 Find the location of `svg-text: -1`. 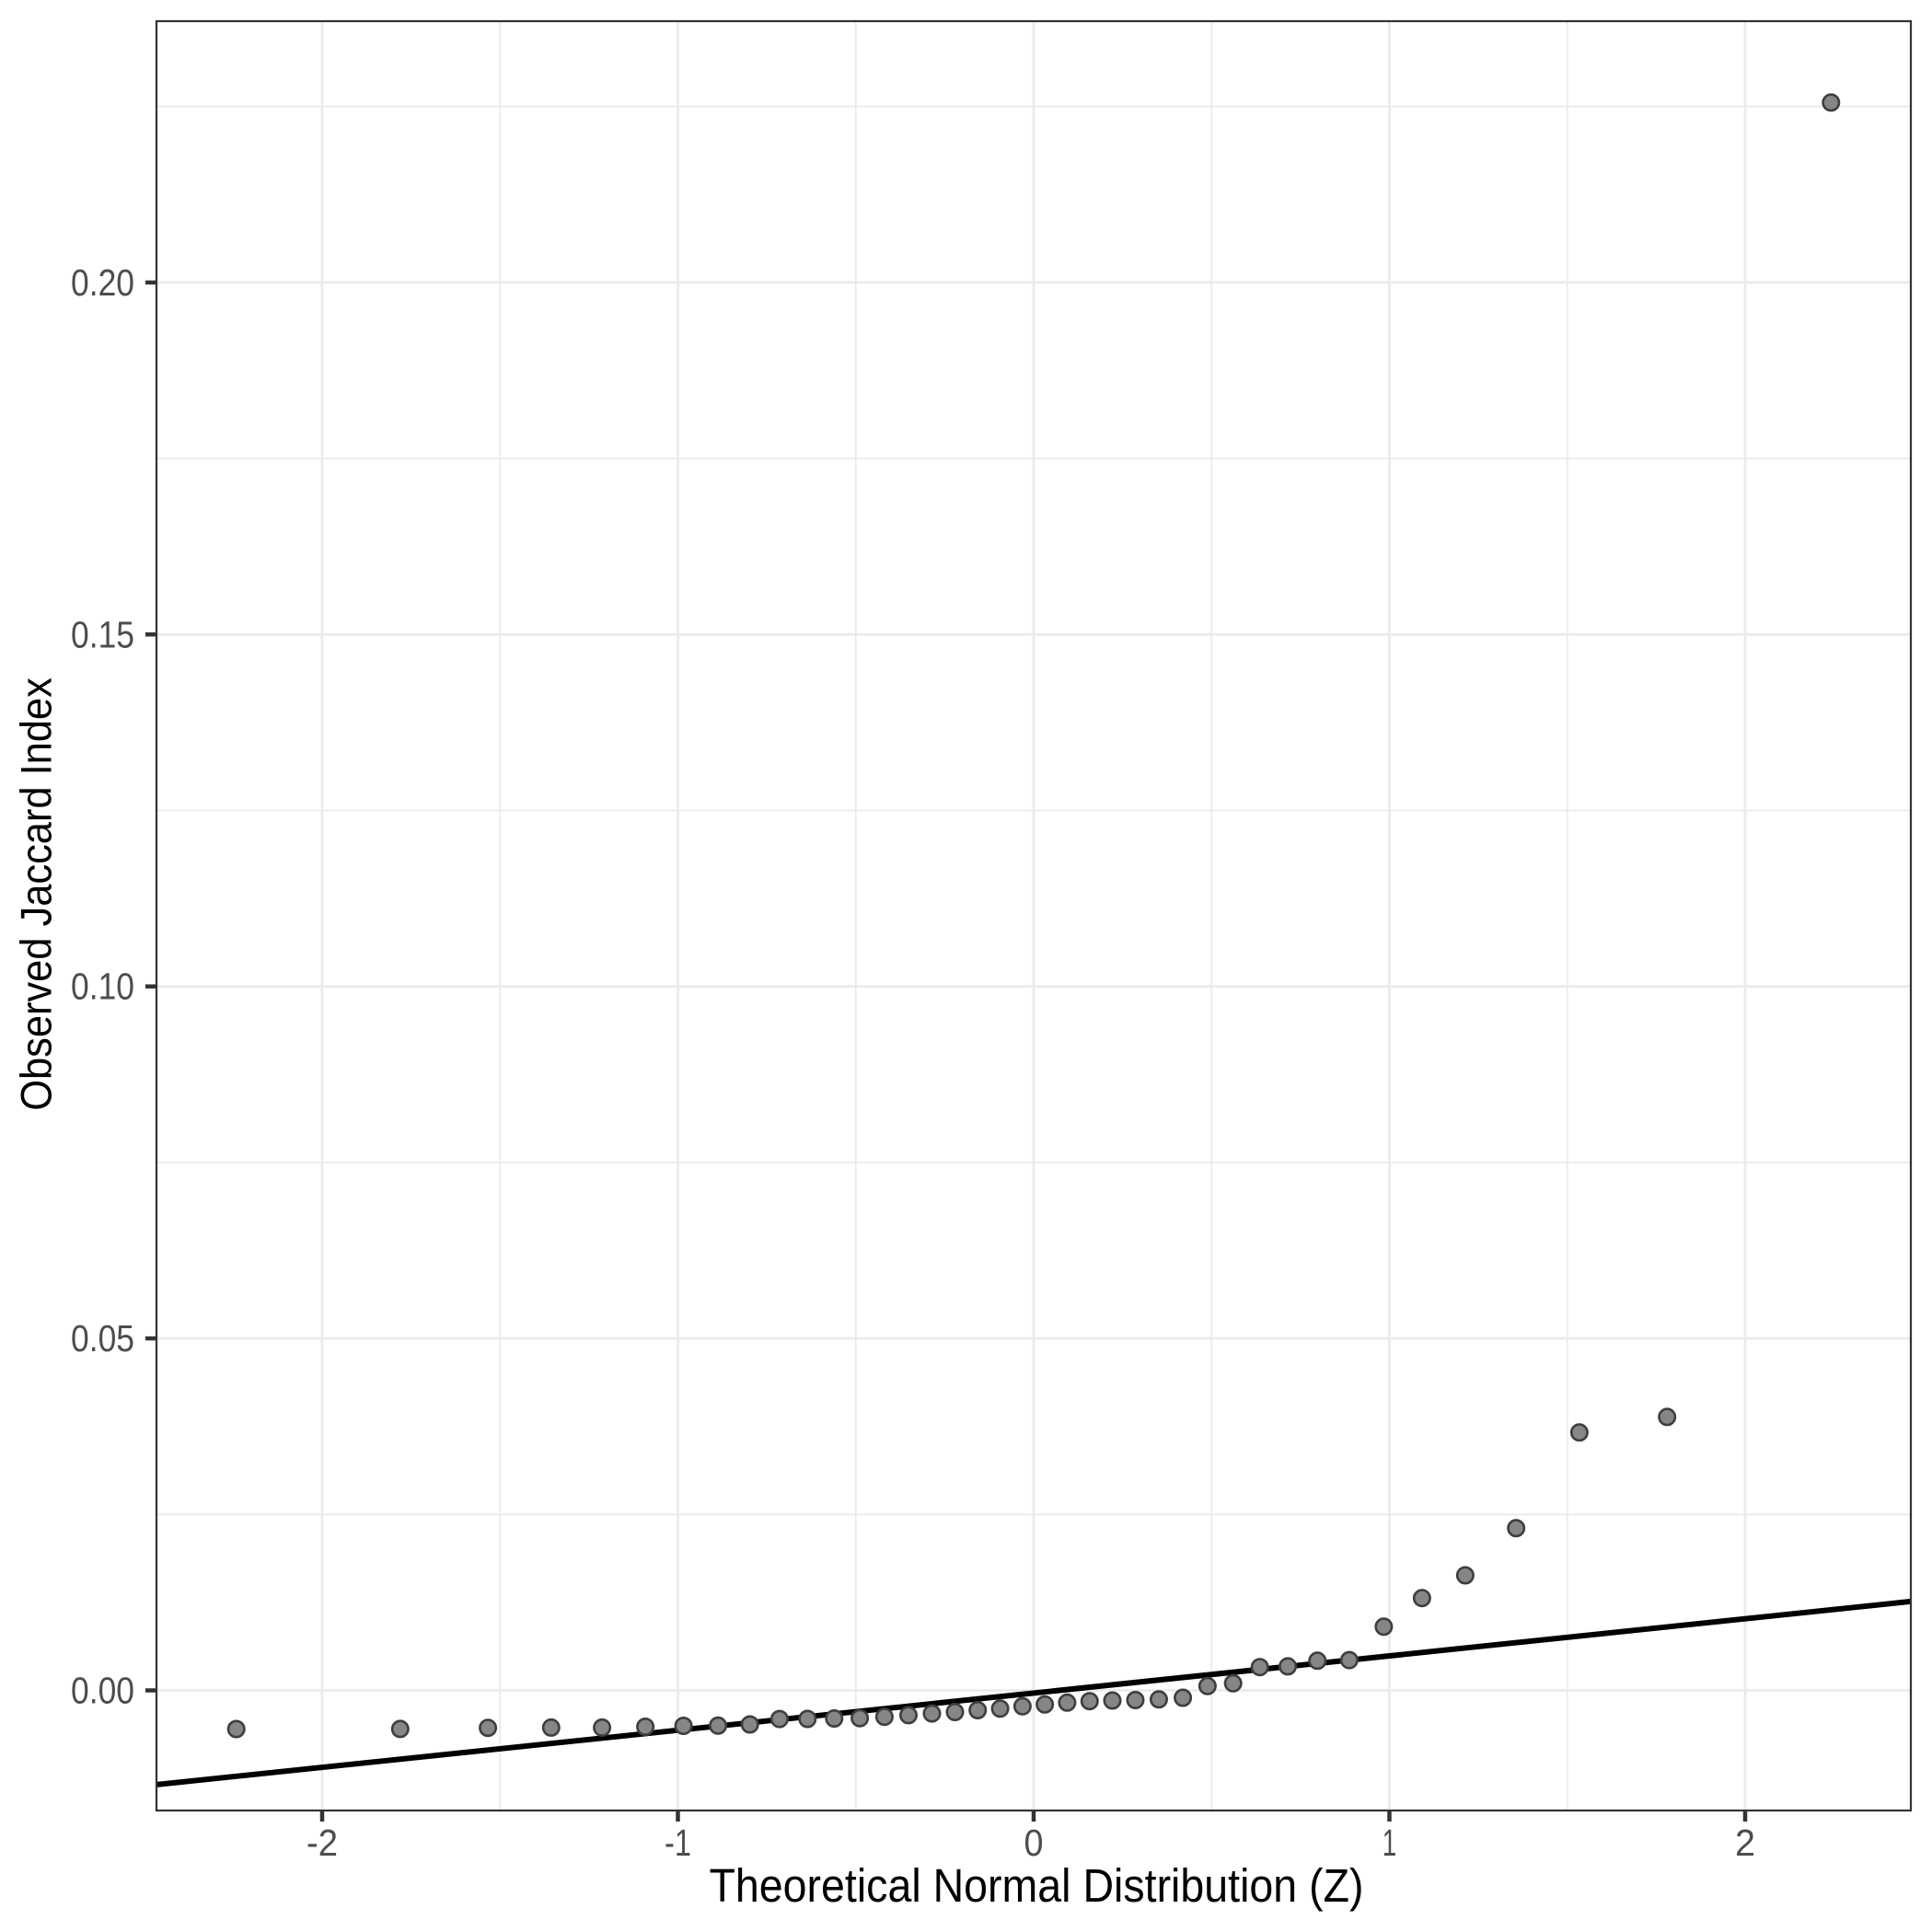

svg-text: -1 is located at coordinates (678, 1843).